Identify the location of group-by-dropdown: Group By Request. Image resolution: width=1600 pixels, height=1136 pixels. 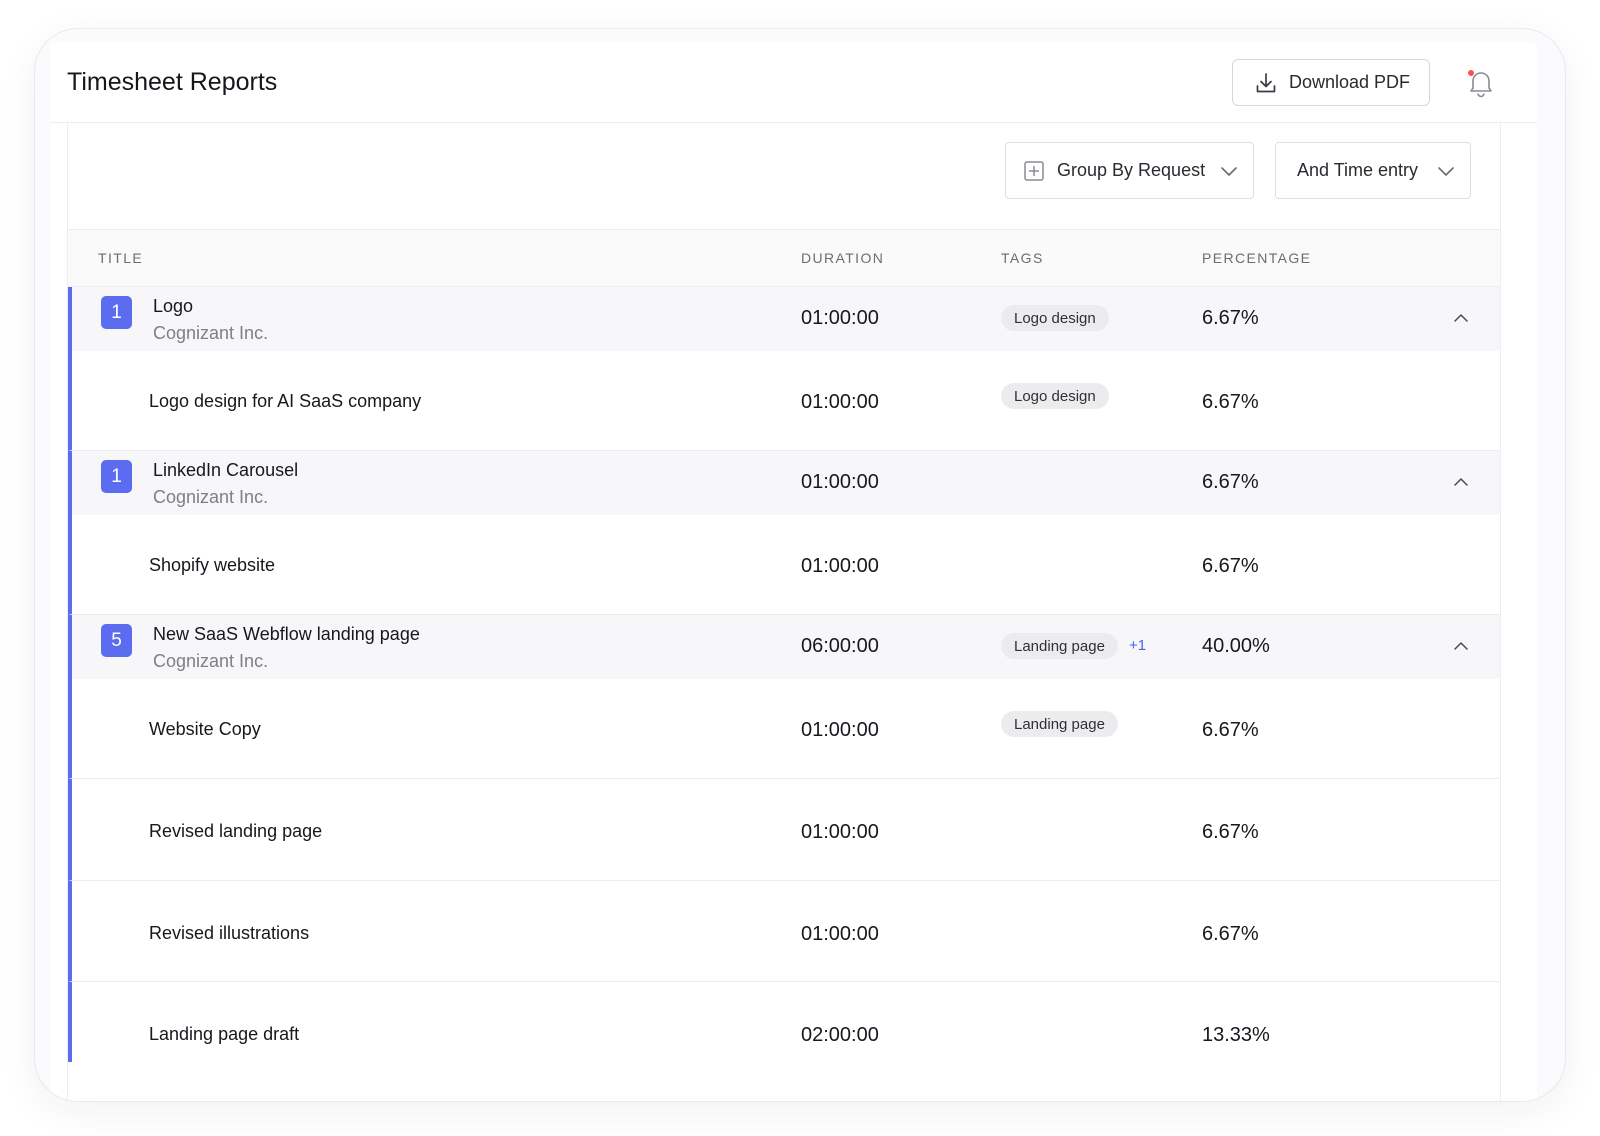
(1129, 170).